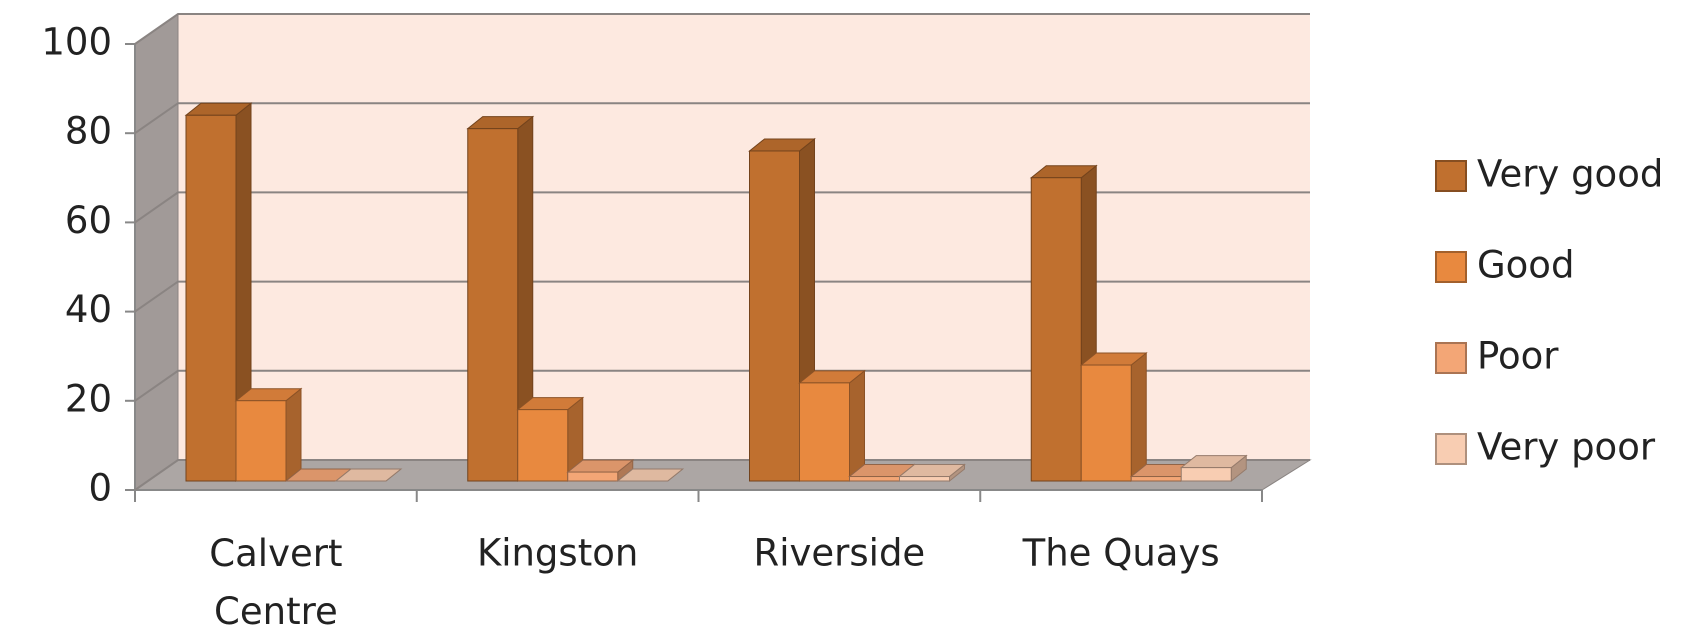  Describe the element at coordinates (1518, 356) in the screenshot. I see `legend-label: Poor` at that location.